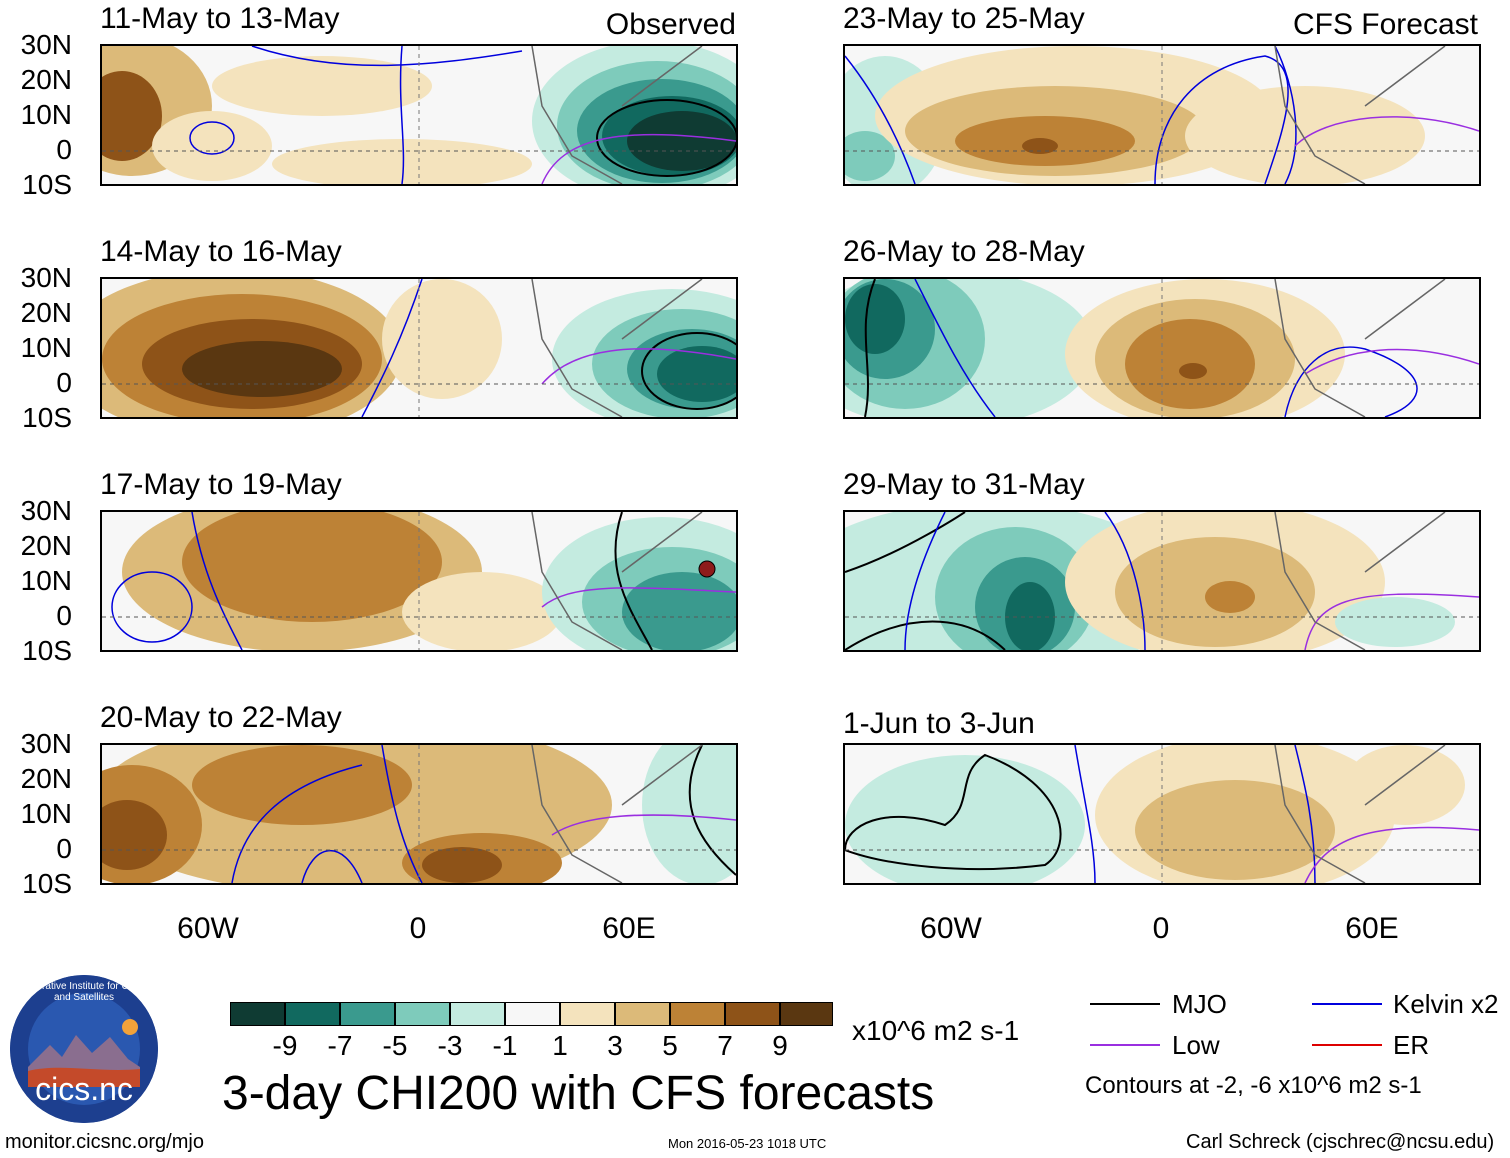  What do you see at coordinates (1385, 24) in the screenshot?
I see `forecast-label: CFS Forecast` at bounding box center [1385, 24].